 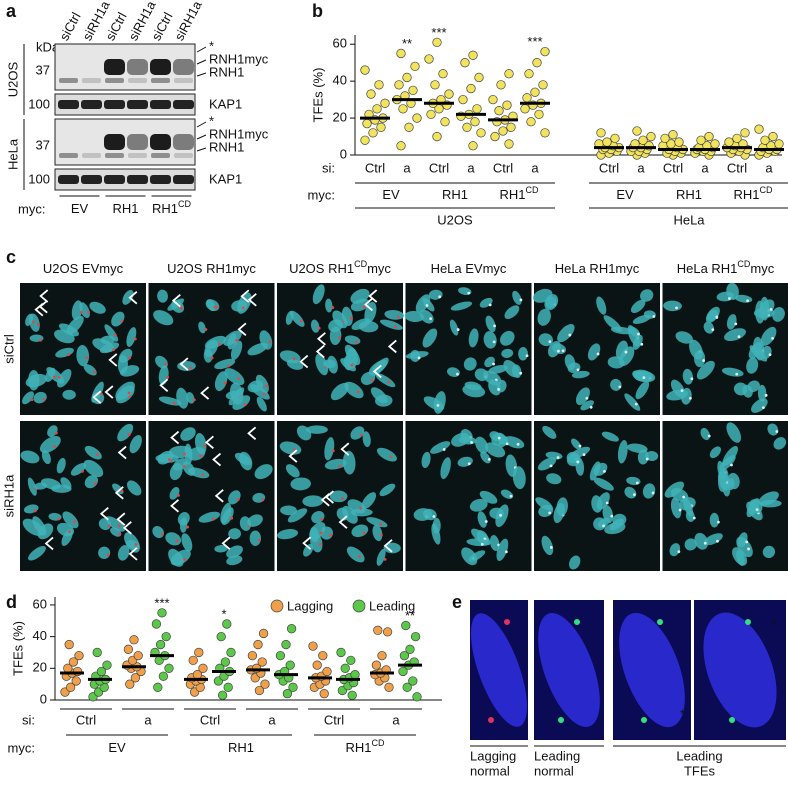 What do you see at coordinates (43, 144) in the screenshot?
I see `marker-size: 37` at bounding box center [43, 144].